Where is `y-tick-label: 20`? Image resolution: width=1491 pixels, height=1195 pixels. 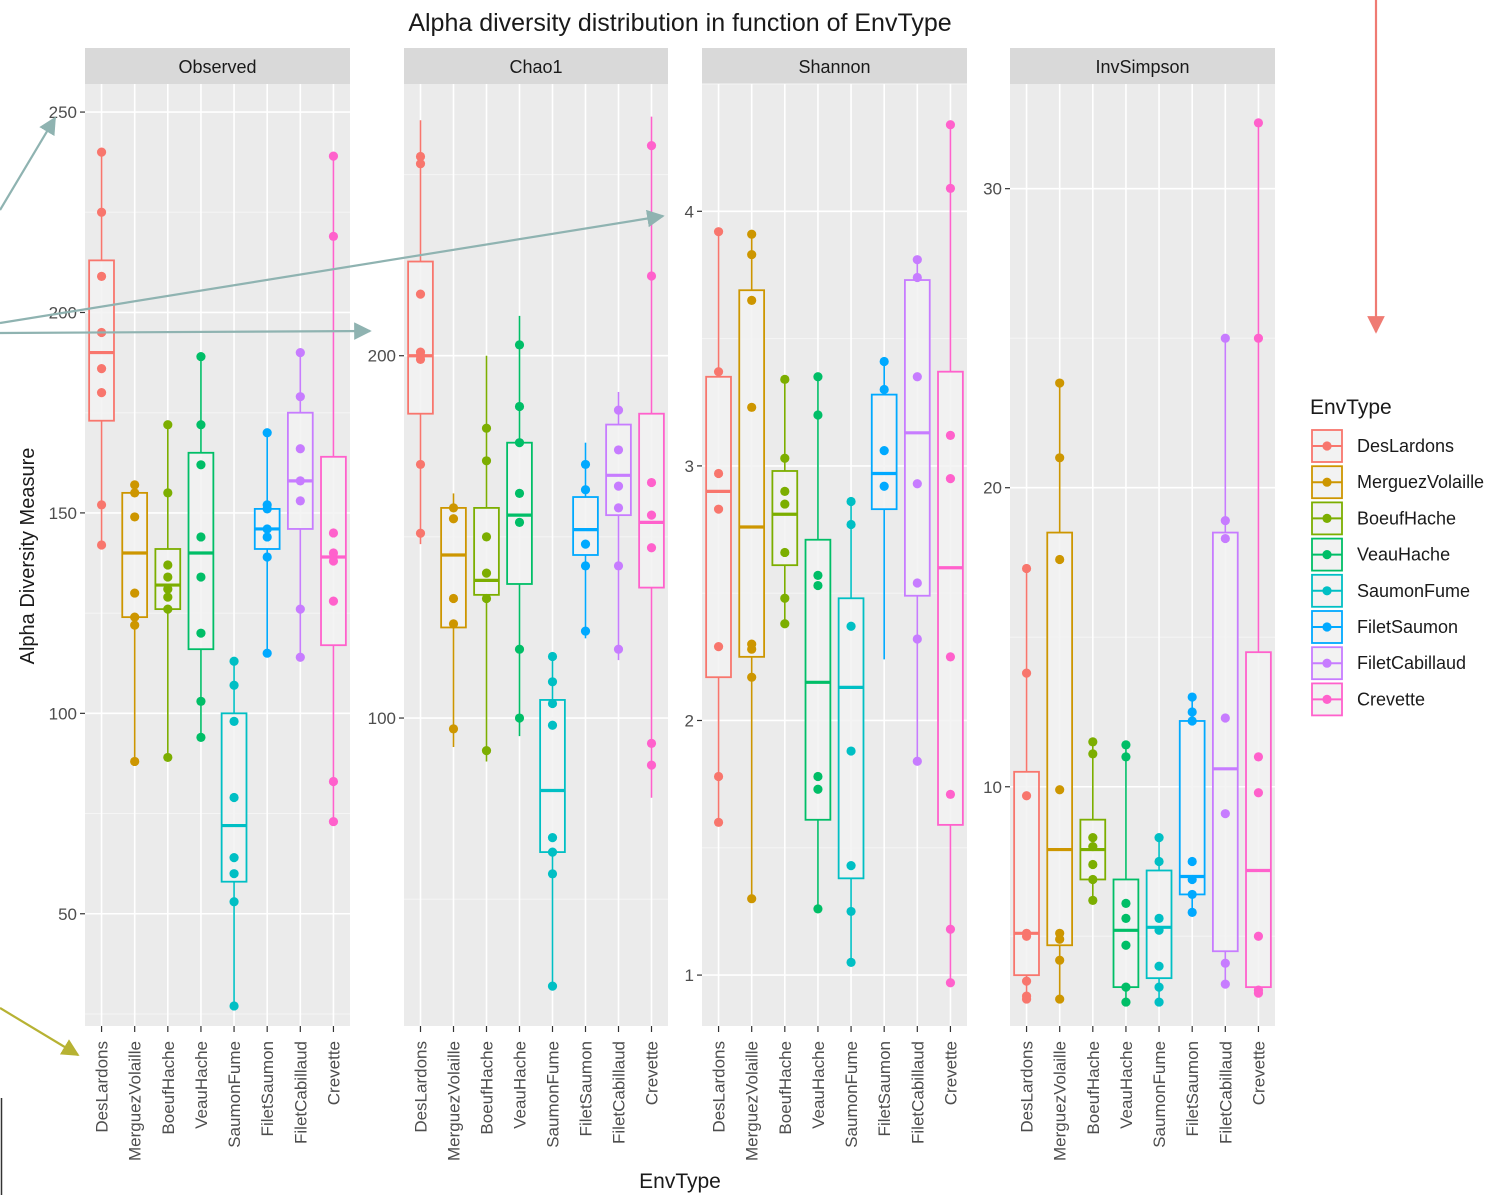
y-tick-label: 20 is located at coordinates (992, 488).